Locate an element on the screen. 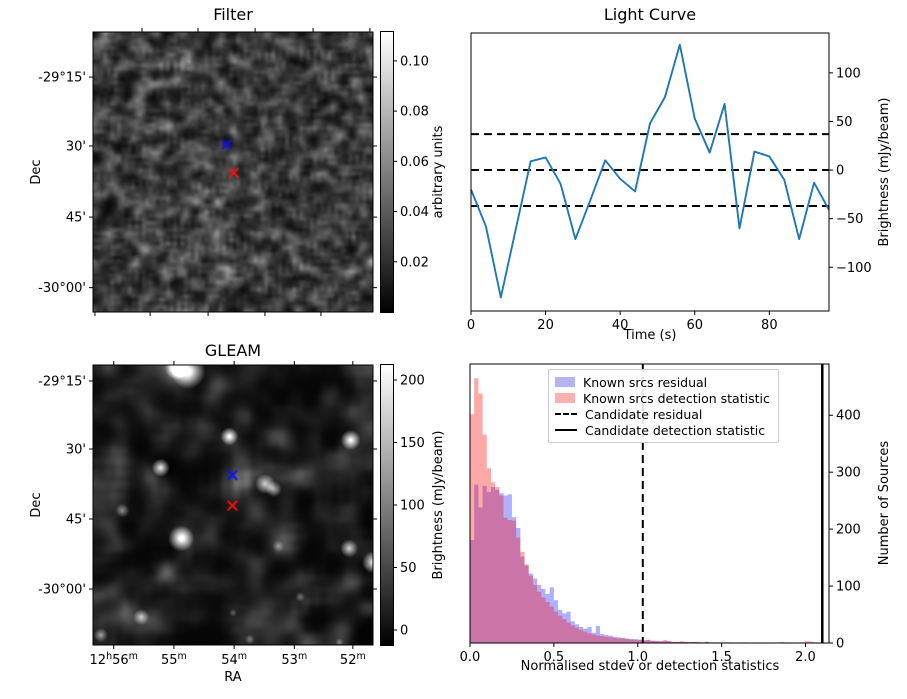 The image size is (907, 699). gleam-sky-image is located at coordinates (233, 505).